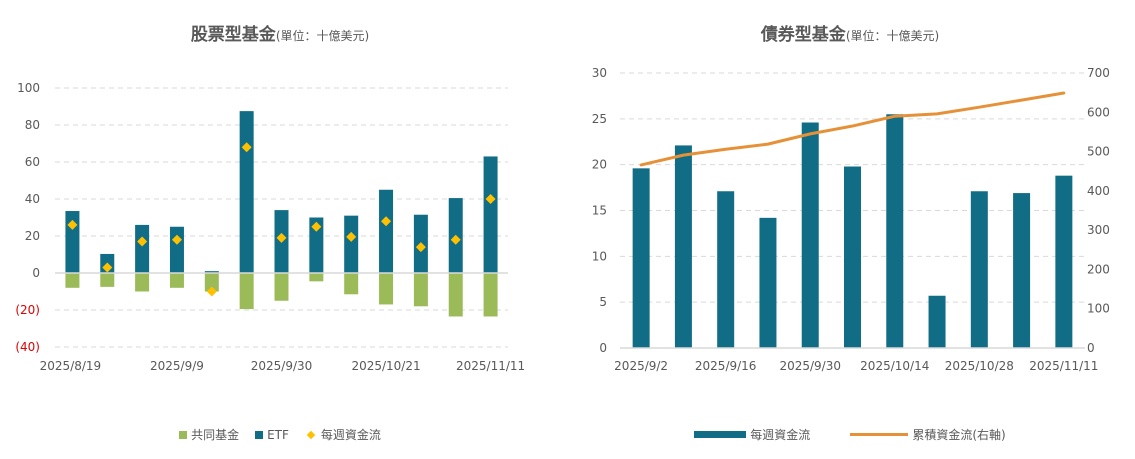 The height and width of the screenshot is (459, 1135). Describe the element at coordinates (1098, 152) in the screenshot. I see `y2-tick-label: 500` at that location.